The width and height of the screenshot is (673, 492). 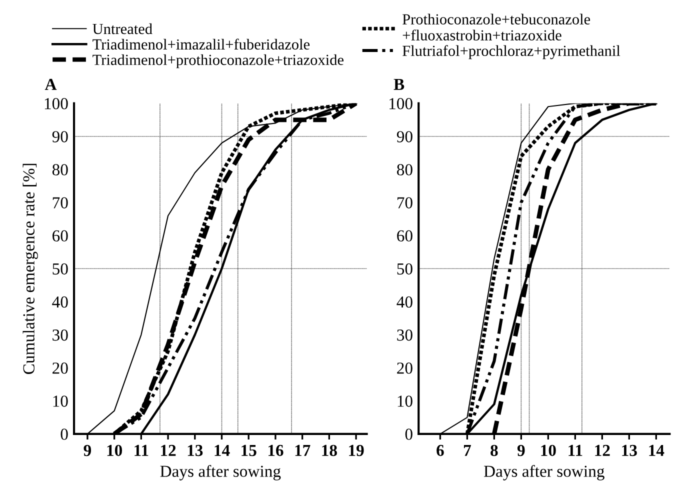 I want to click on legend-label: Prothioconazole+tebuconazole +fluoxastrobin+triazoxide, so click(x=496, y=27).